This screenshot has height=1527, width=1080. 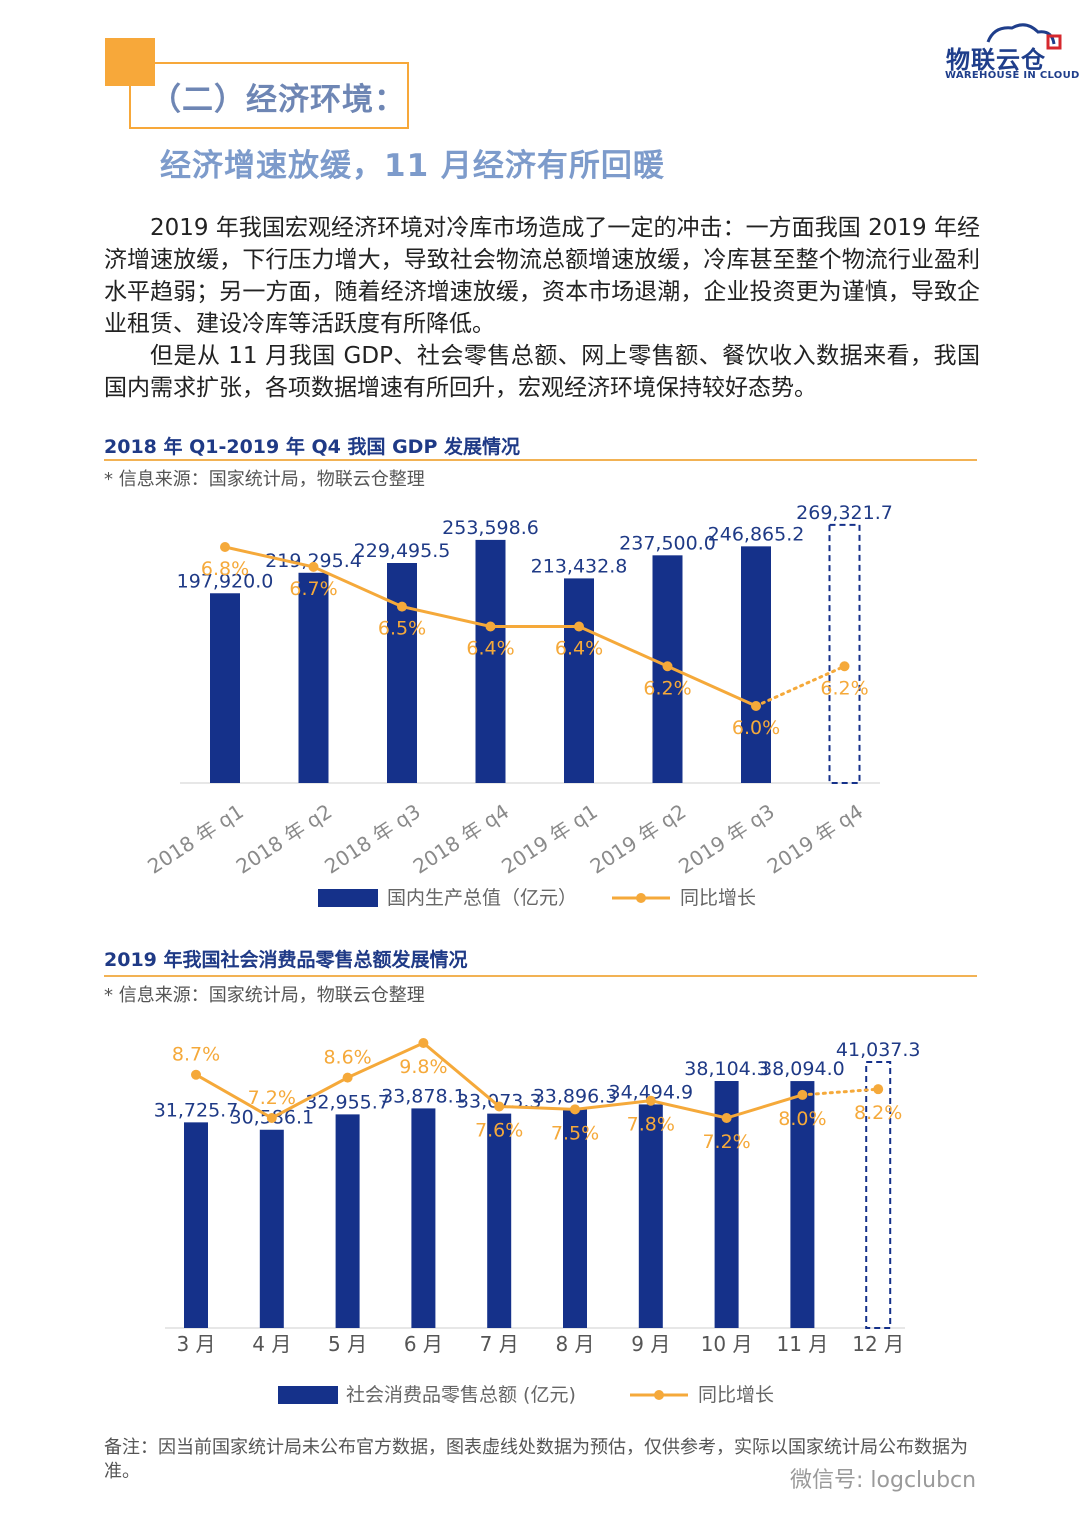 I want to click on chart-2-source: * 信息来源：国家统计局，物联云仓整理, so click(x=264, y=995).